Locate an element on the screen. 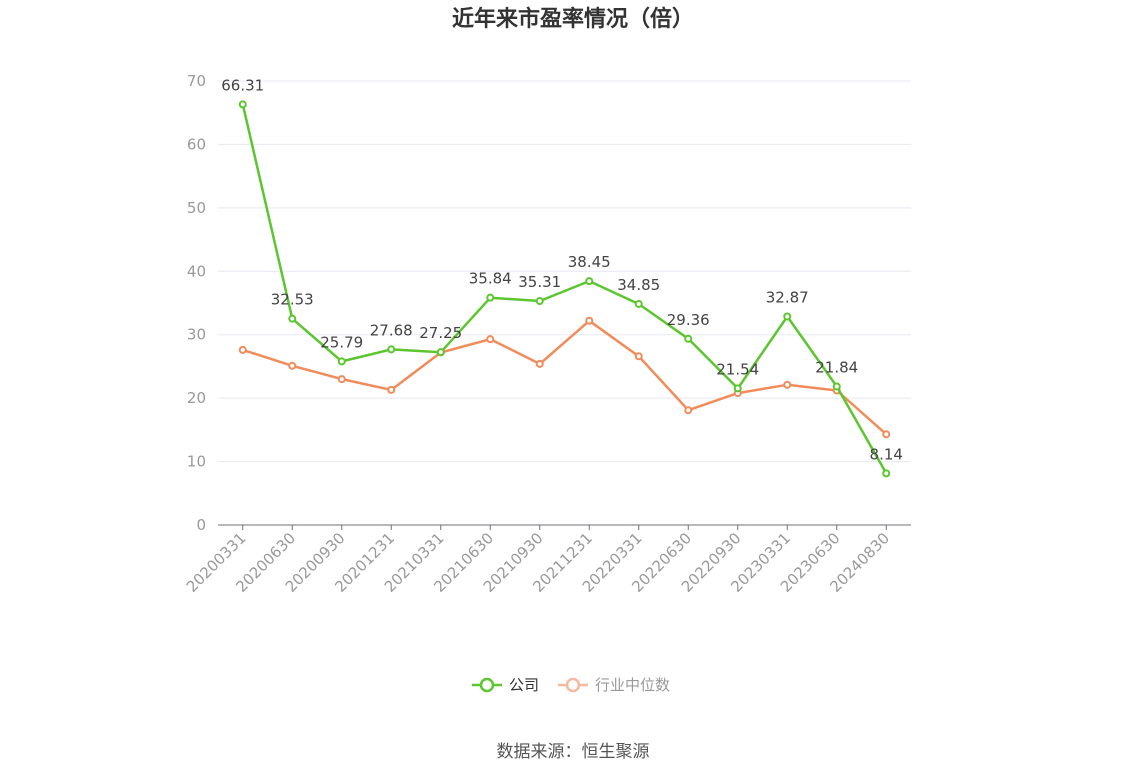 This screenshot has height=780, width=1147. source-note: 数据来源：恒生聚源 is located at coordinates (573, 752).